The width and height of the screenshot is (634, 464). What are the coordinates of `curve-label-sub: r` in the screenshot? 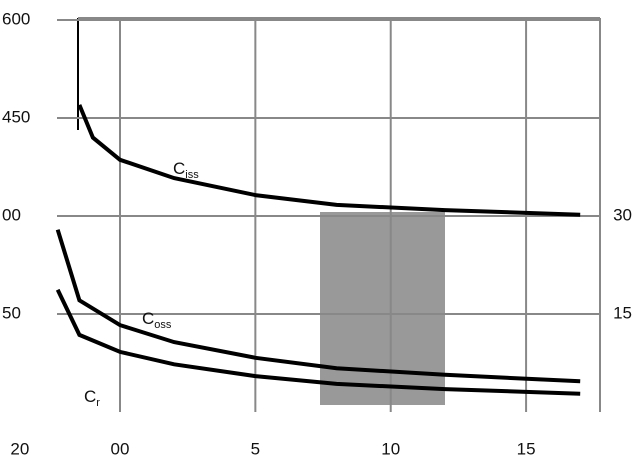 It's located at (98, 403).